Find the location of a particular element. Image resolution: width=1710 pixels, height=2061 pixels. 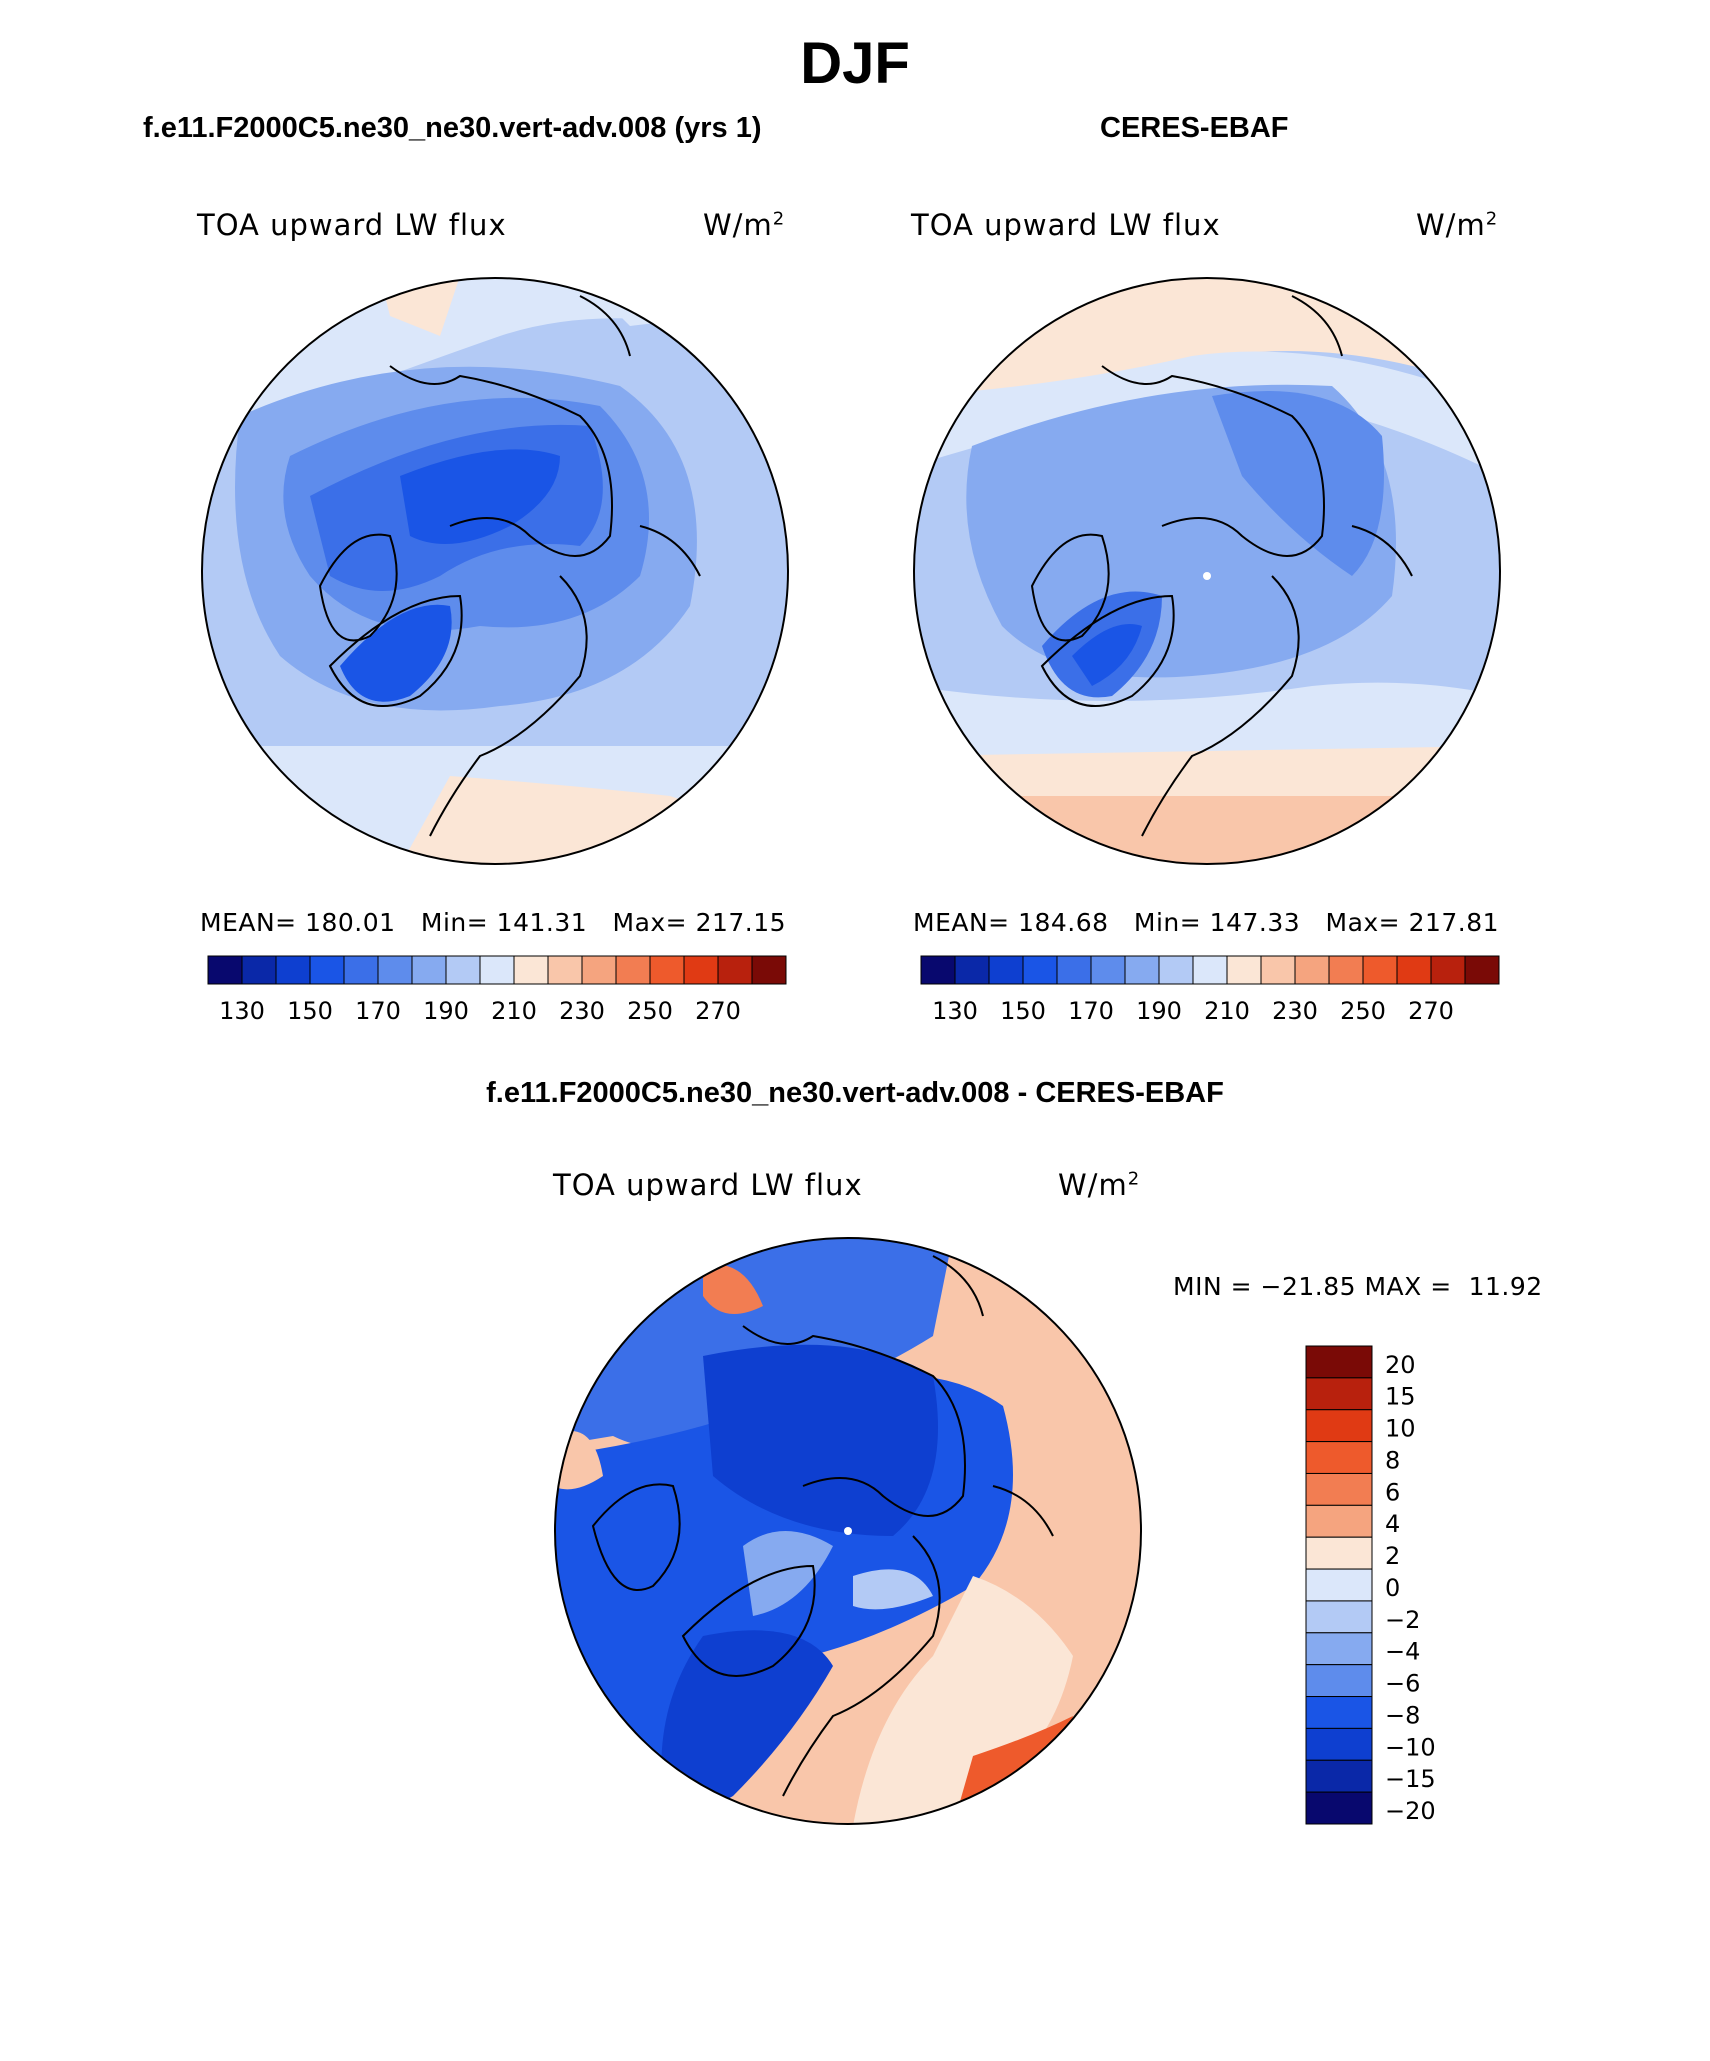

model-map-boundary is located at coordinates (495, 571).